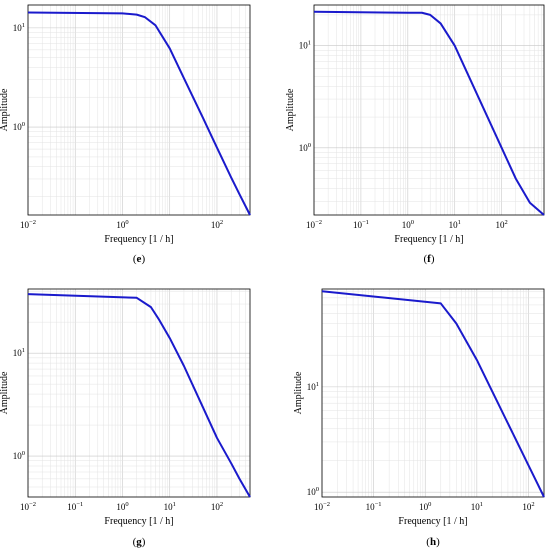  Describe the element at coordinates (428, 259) in the screenshot. I see `panel-label-f: (f)` at that location.